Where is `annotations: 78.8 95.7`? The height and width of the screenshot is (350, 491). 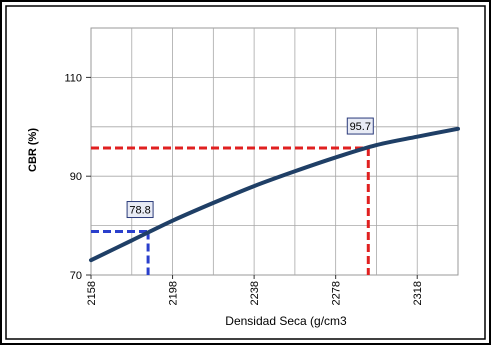 annotations: 78.8 95.7 is located at coordinates (250, 168).